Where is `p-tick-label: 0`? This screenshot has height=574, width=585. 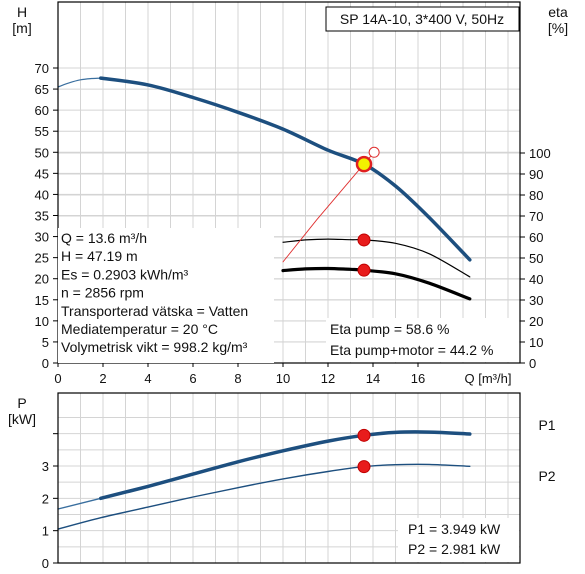
p-tick-label: 0 is located at coordinates (45, 563).